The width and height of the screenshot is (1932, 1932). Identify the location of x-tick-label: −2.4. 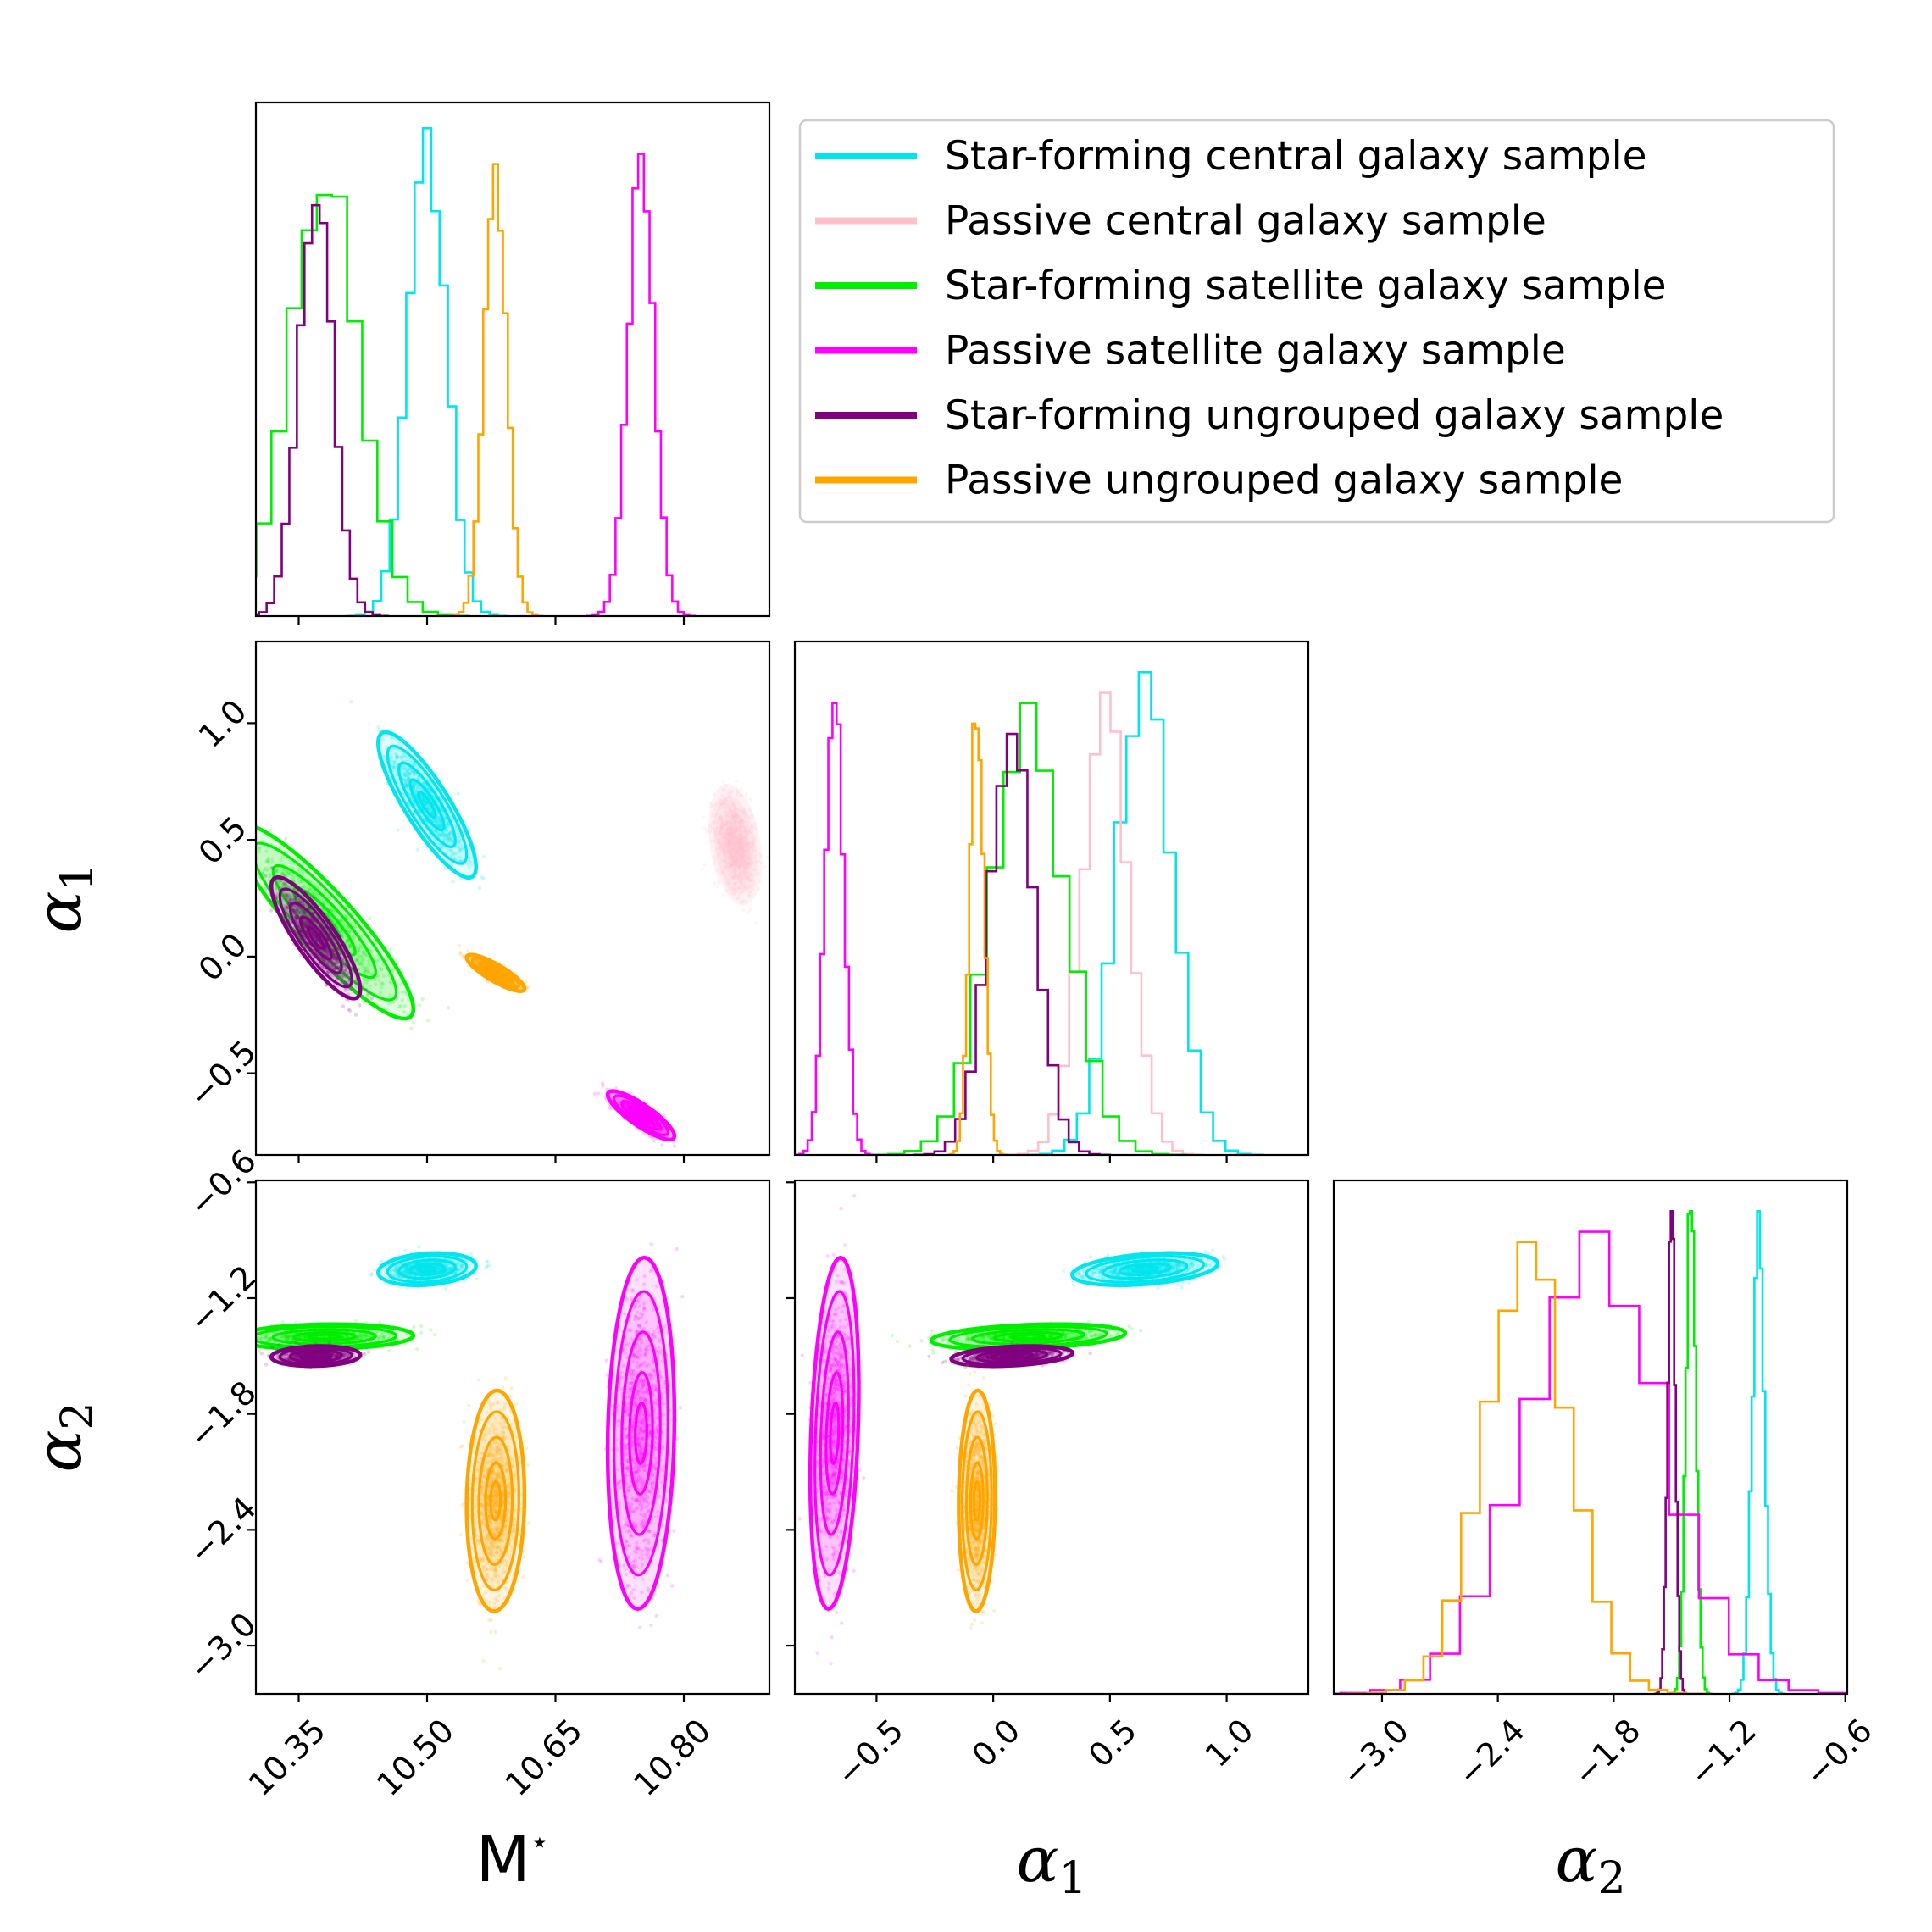
(1490, 1752).